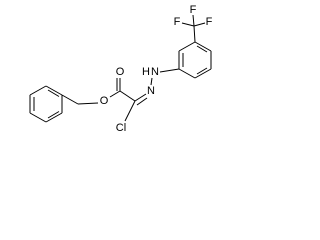 The height and width of the screenshot is (240, 320). What do you see at coordinates (121, 128) in the screenshot?
I see `atom-label: Cl` at bounding box center [121, 128].